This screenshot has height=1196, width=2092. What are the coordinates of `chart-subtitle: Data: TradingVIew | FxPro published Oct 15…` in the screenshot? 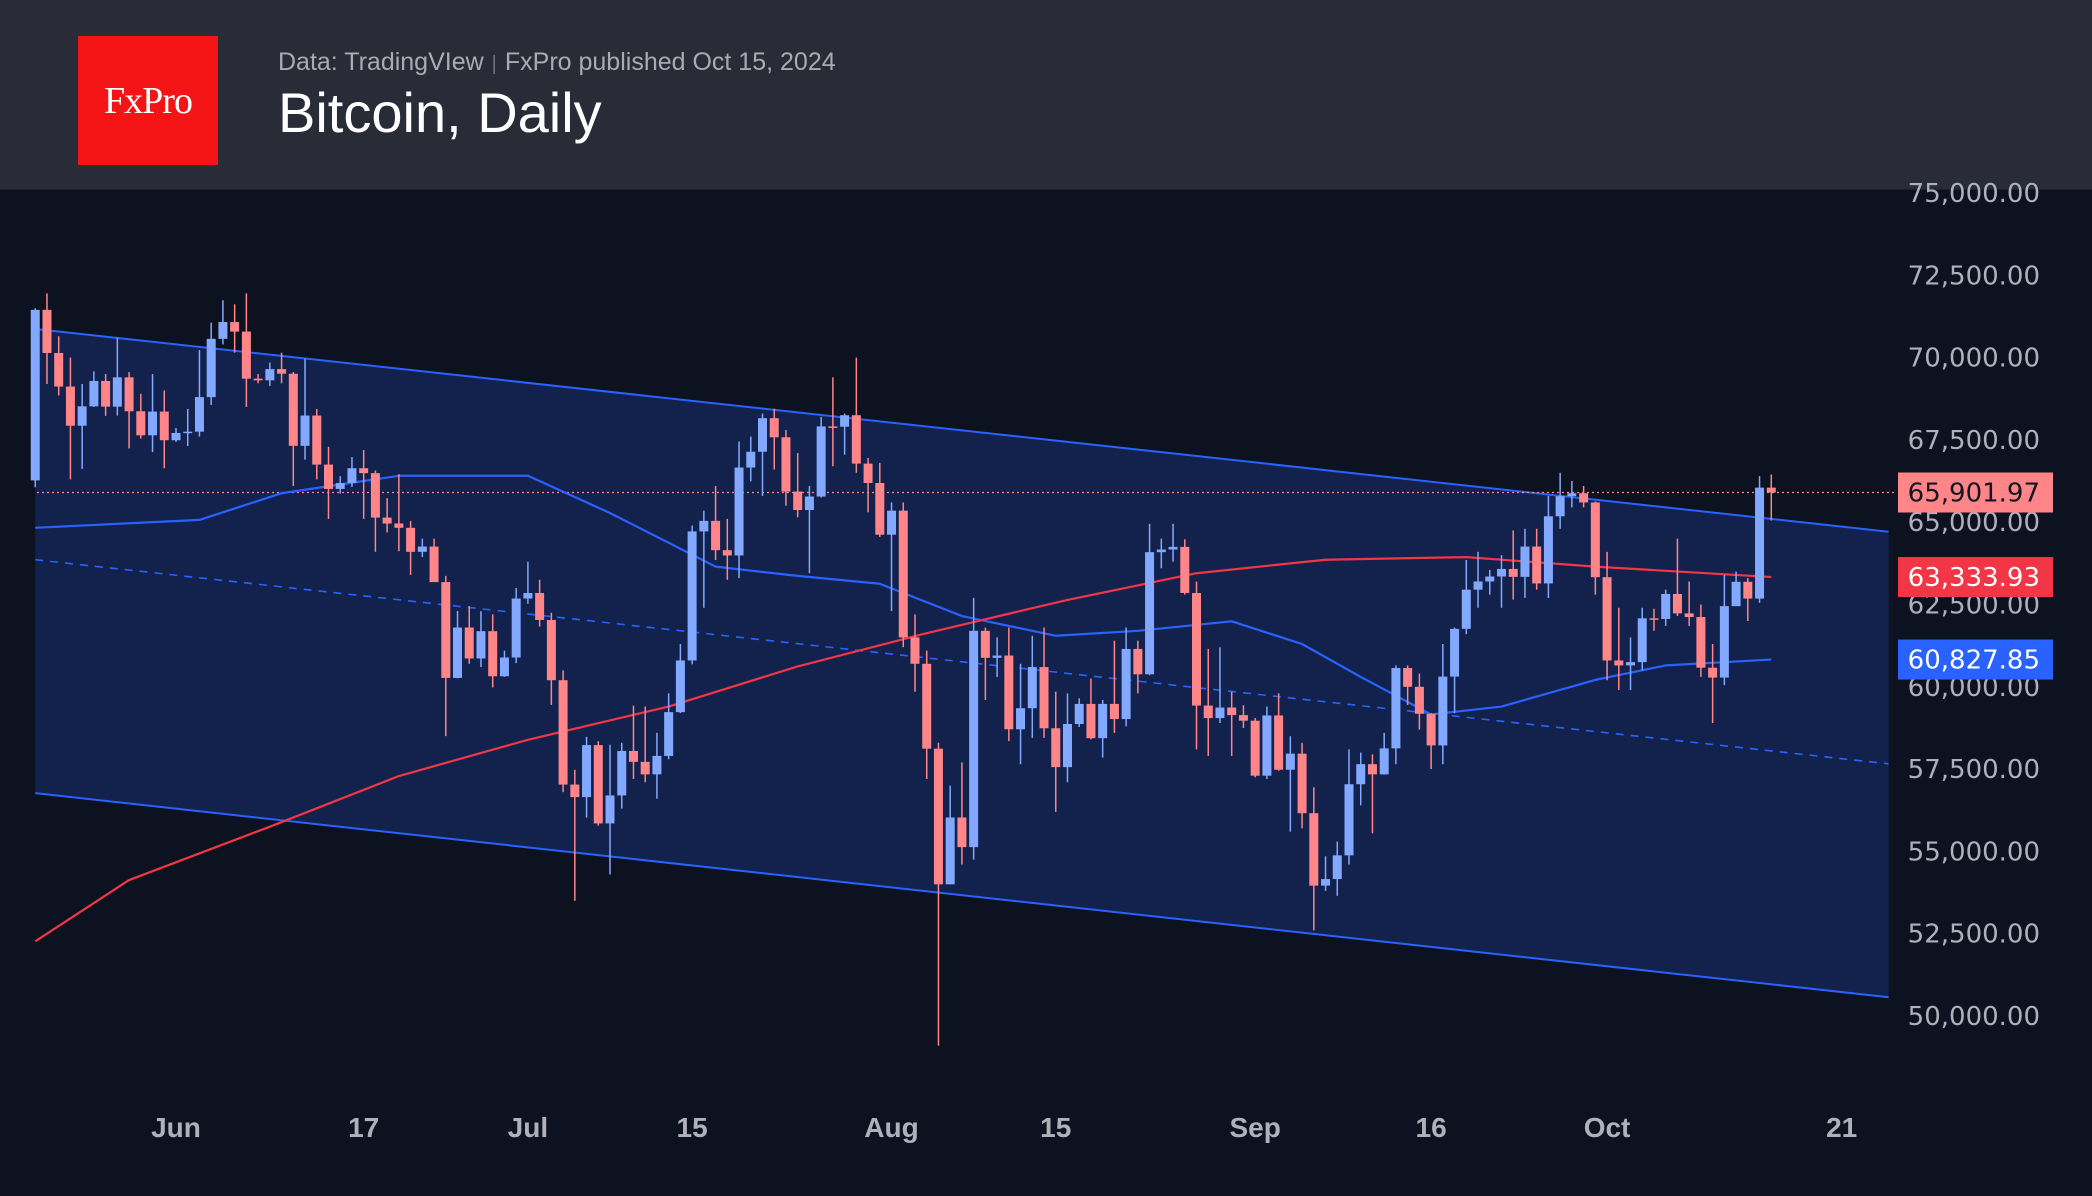 It's located at (557, 62).